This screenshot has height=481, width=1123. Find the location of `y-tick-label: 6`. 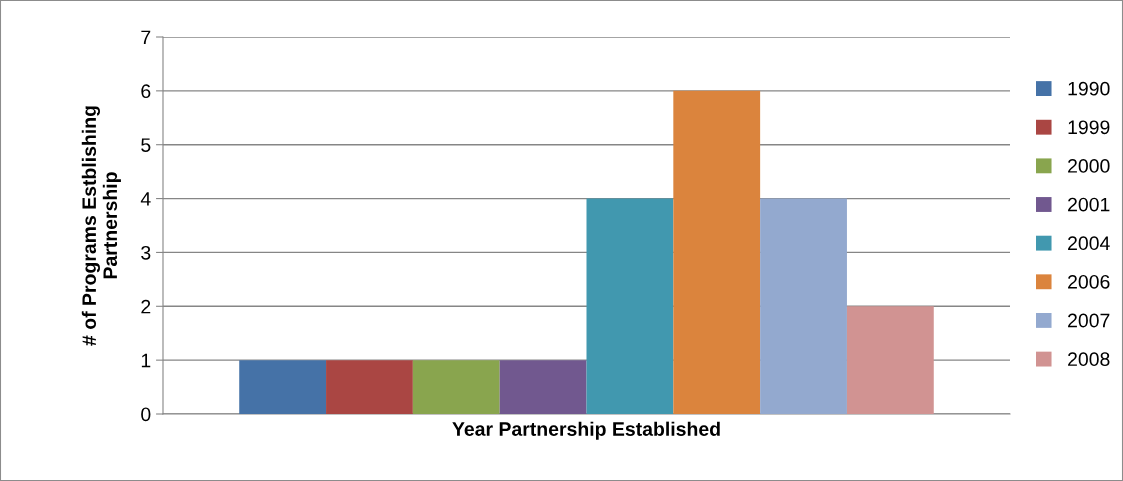

y-tick-label: 6 is located at coordinates (146, 91).